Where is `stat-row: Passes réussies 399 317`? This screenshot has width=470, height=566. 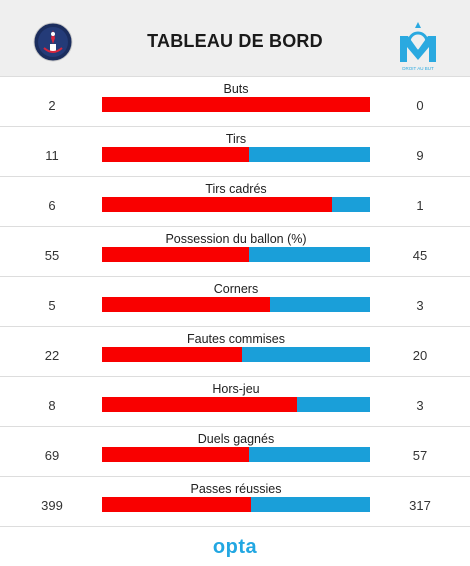 stat-row: Passes réussies 399 317 is located at coordinates (235, 502).